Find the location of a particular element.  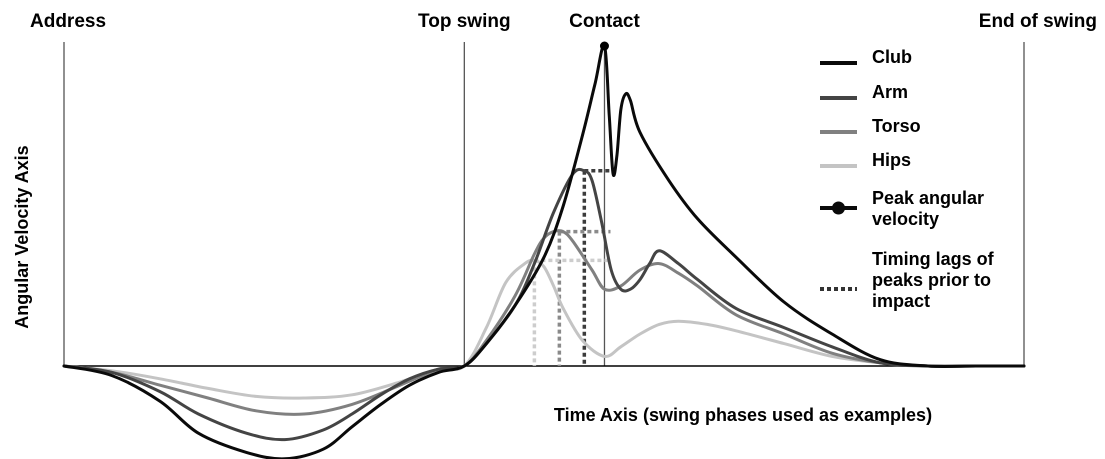

peak-marker is located at coordinates (604, 46).